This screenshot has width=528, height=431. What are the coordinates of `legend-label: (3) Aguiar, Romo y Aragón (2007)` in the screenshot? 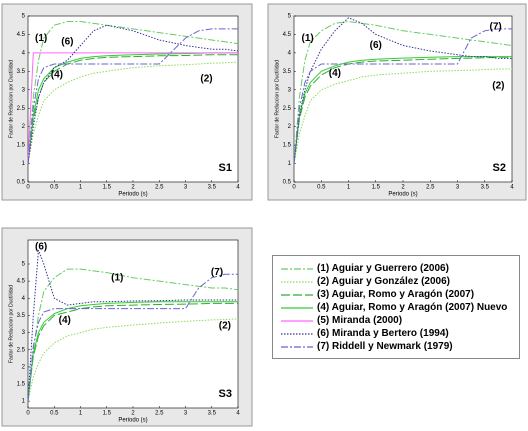 It's located at (396, 294).